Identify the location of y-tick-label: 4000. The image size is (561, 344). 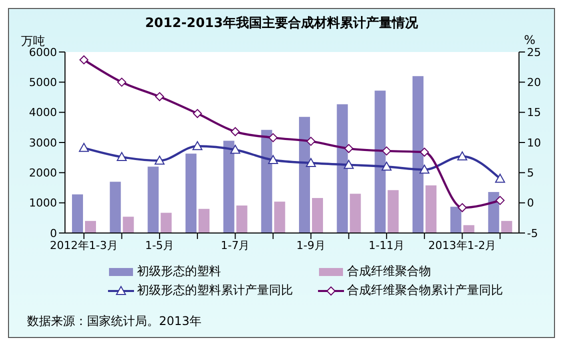
(43, 113).